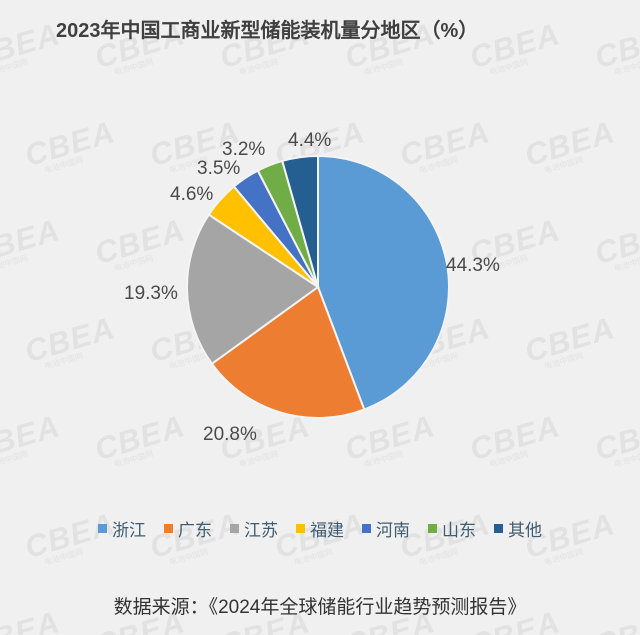 The height and width of the screenshot is (635, 640). Describe the element at coordinates (393, 530) in the screenshot. I see `legend-item-label: 河南` at that location.